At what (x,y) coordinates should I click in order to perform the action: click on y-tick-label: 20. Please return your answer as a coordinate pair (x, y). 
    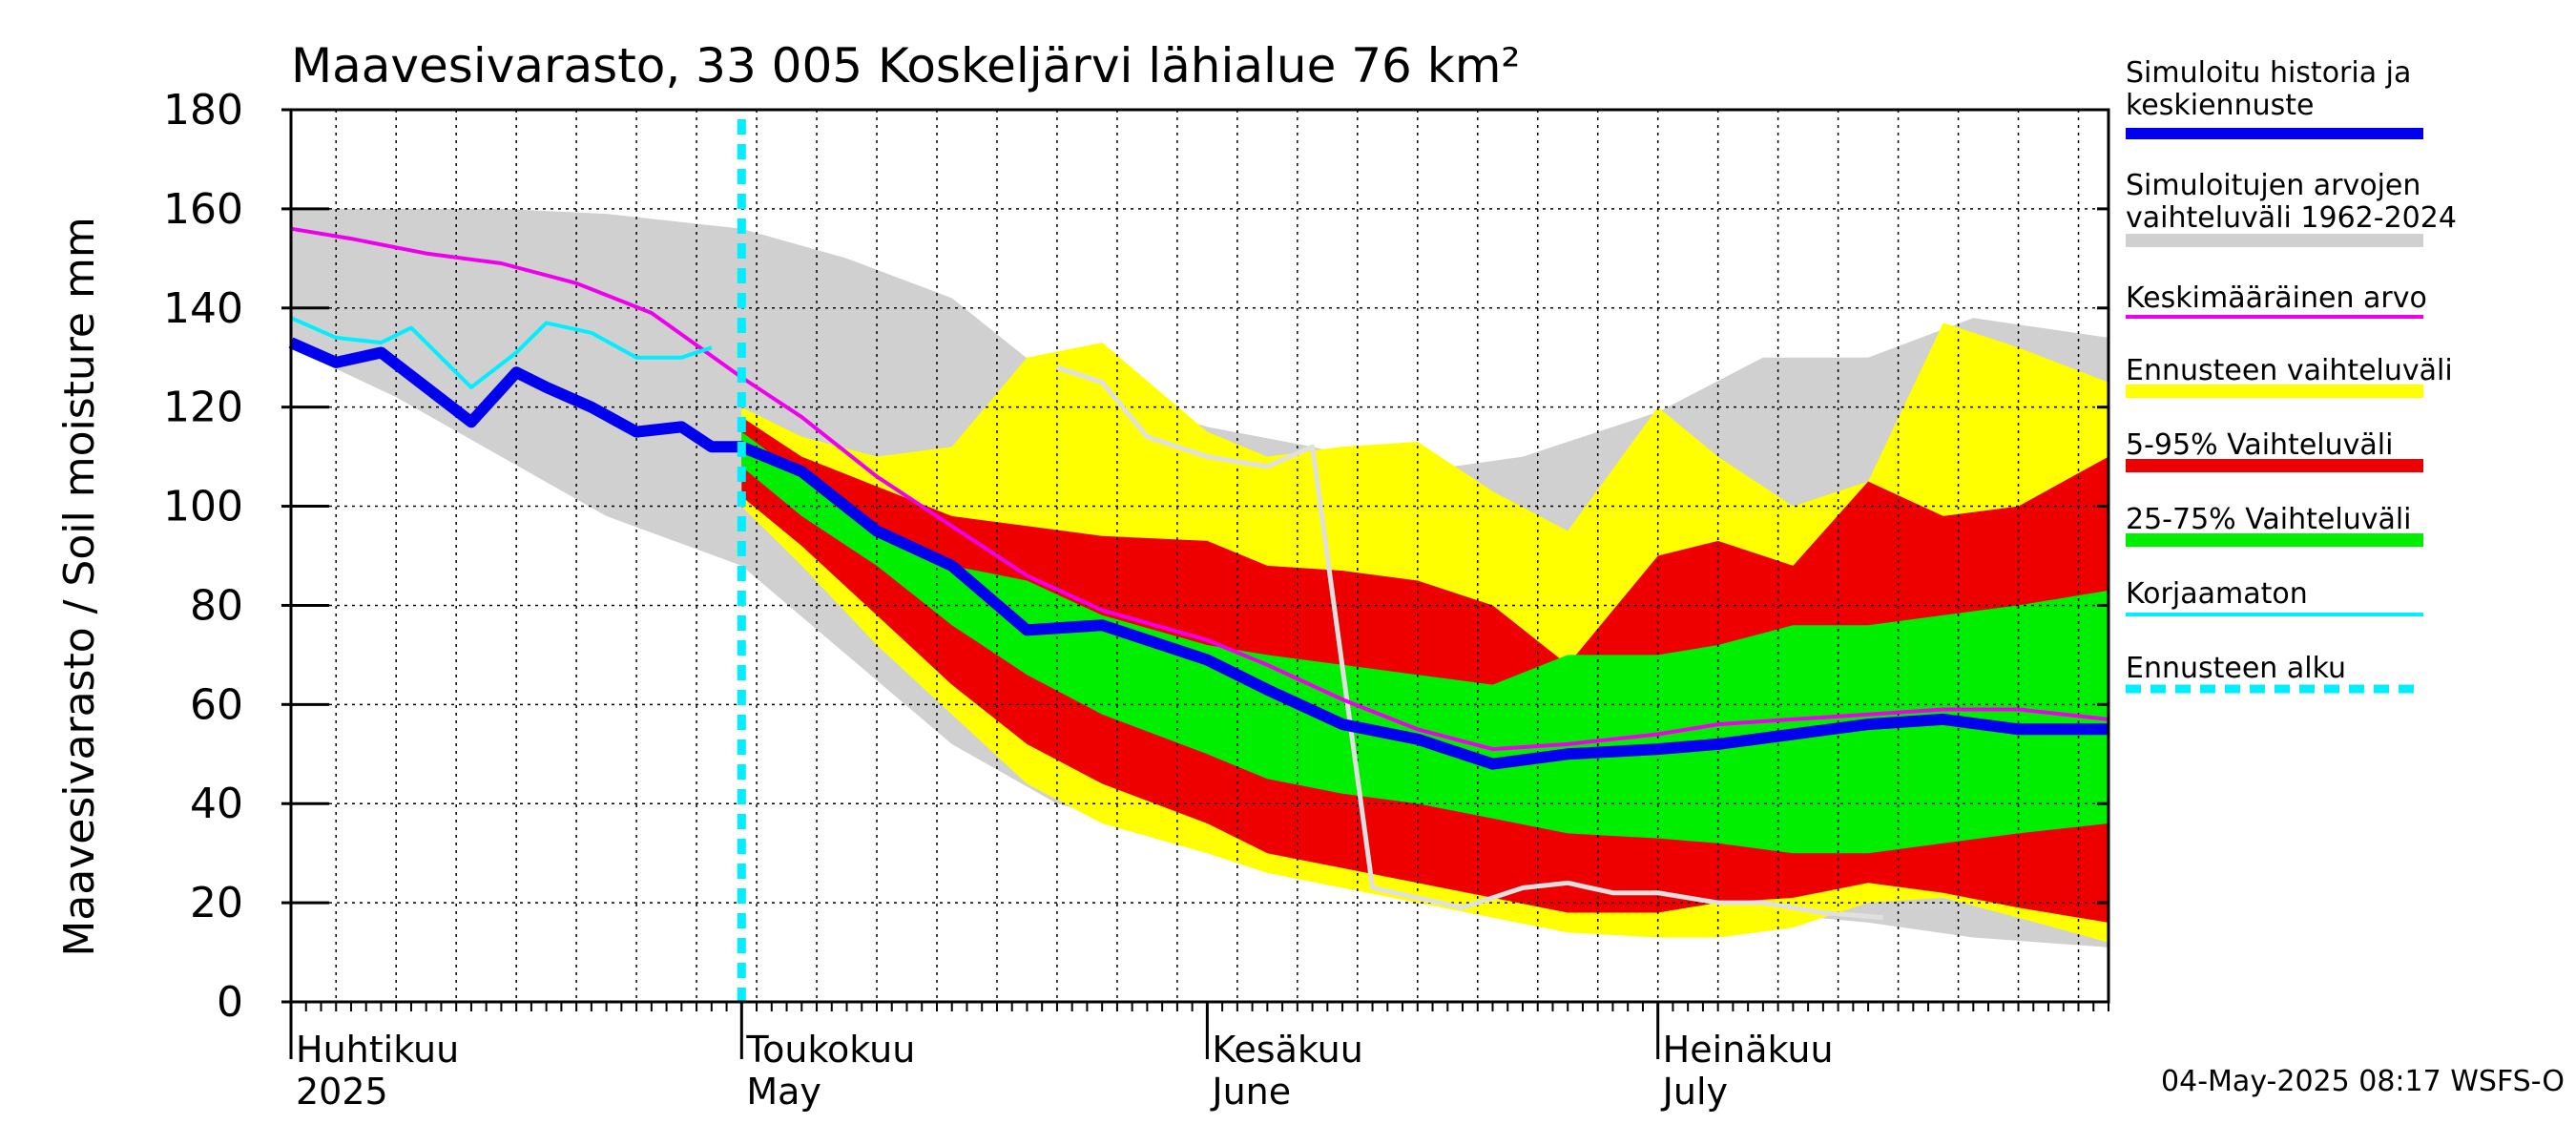
    Looking at the image, I should click on (216, 903).